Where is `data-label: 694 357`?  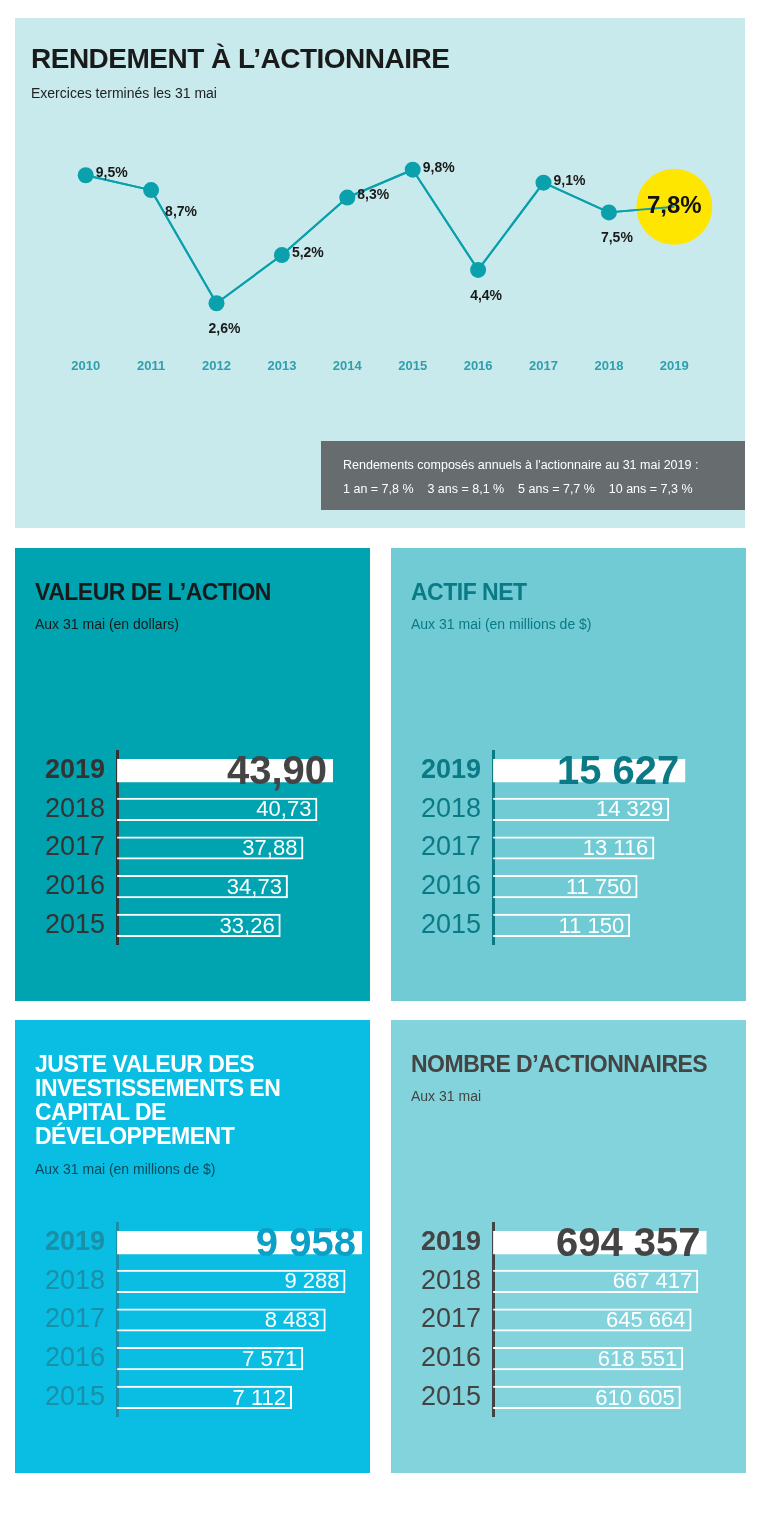 data-label: 694 357 is located at coordinates (628, 1241).